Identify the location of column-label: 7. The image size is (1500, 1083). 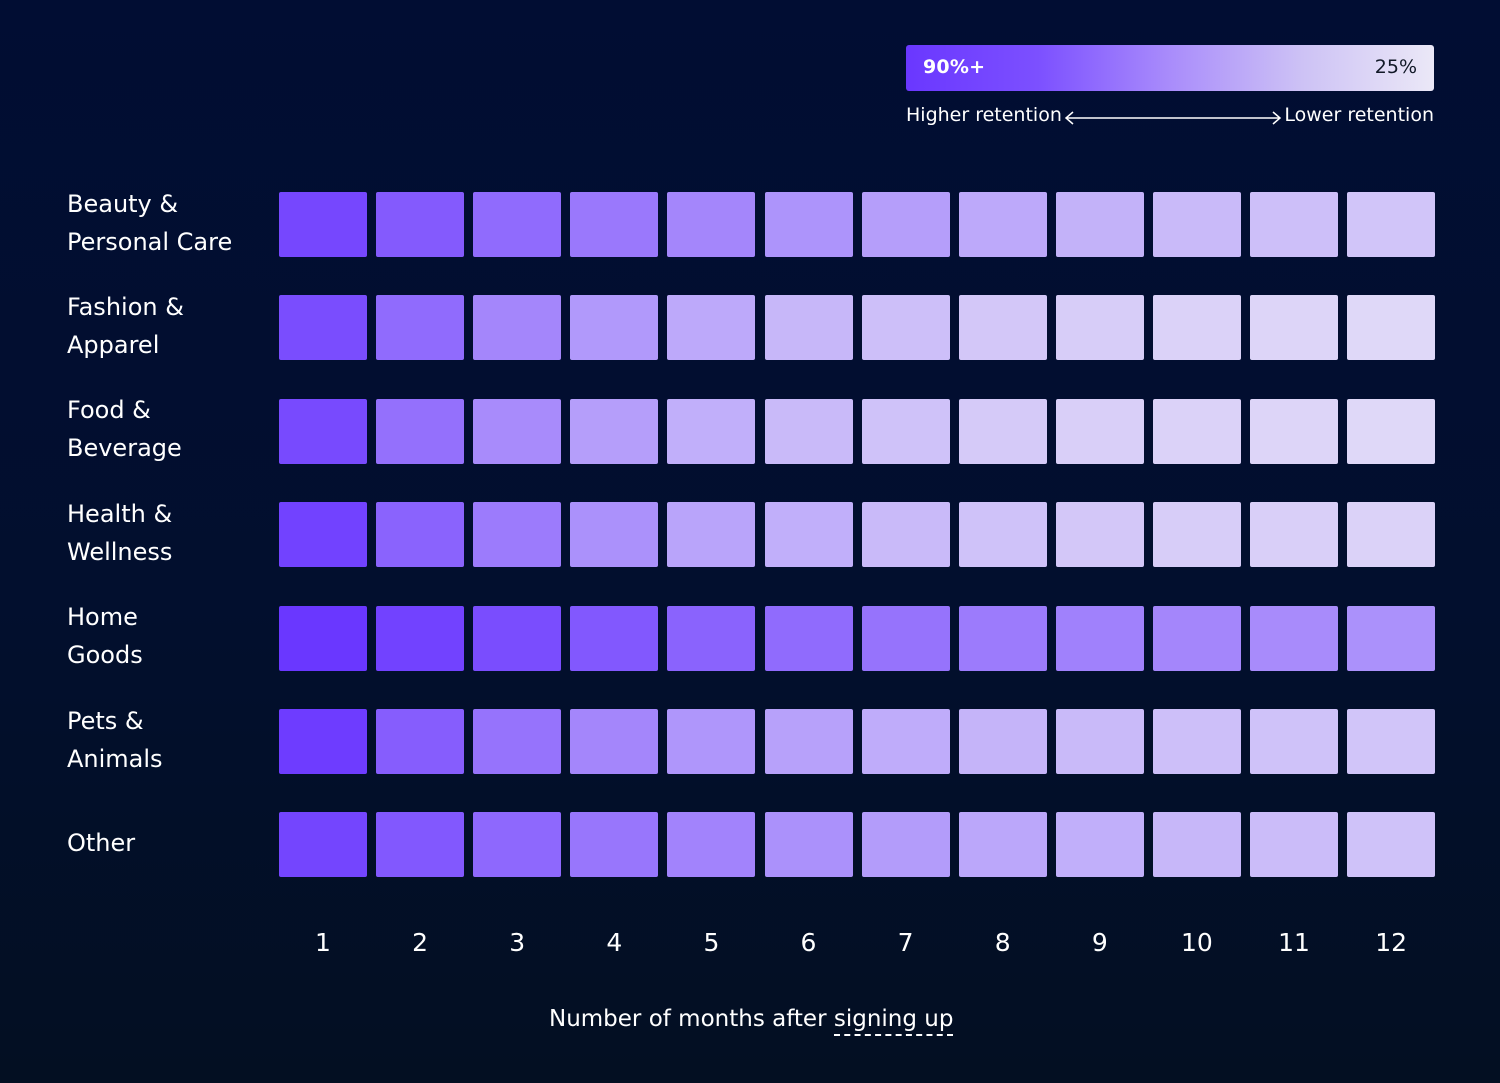
(905, 942).